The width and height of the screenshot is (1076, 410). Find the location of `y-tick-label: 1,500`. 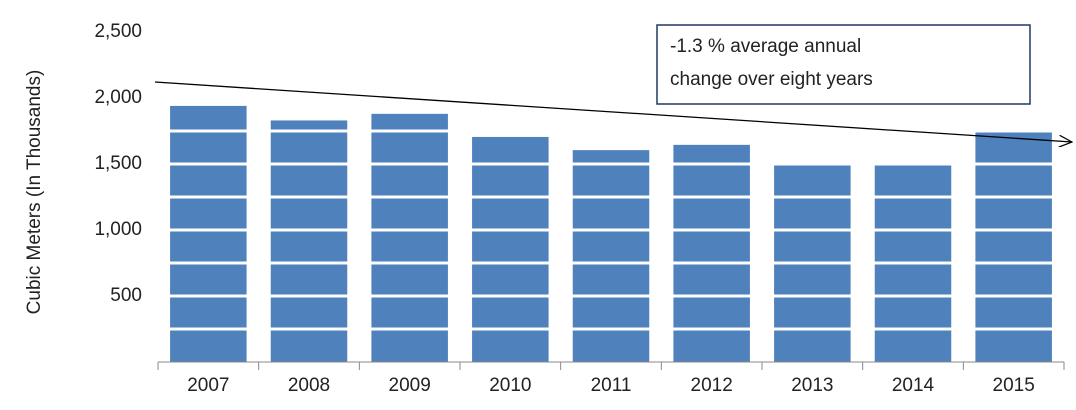

y-tick-label: 1,500 is located at coordinates (118, 163).